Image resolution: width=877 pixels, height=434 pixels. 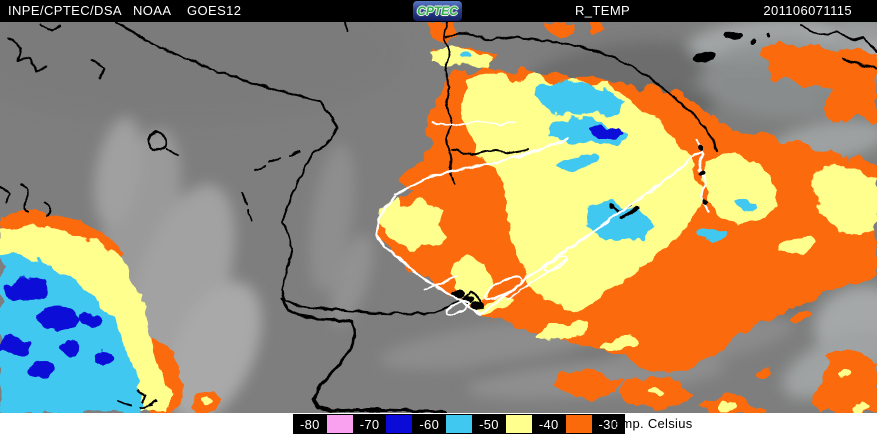 I want to click on legend-title: Temp. Celsius, so click(x=650, y=423).